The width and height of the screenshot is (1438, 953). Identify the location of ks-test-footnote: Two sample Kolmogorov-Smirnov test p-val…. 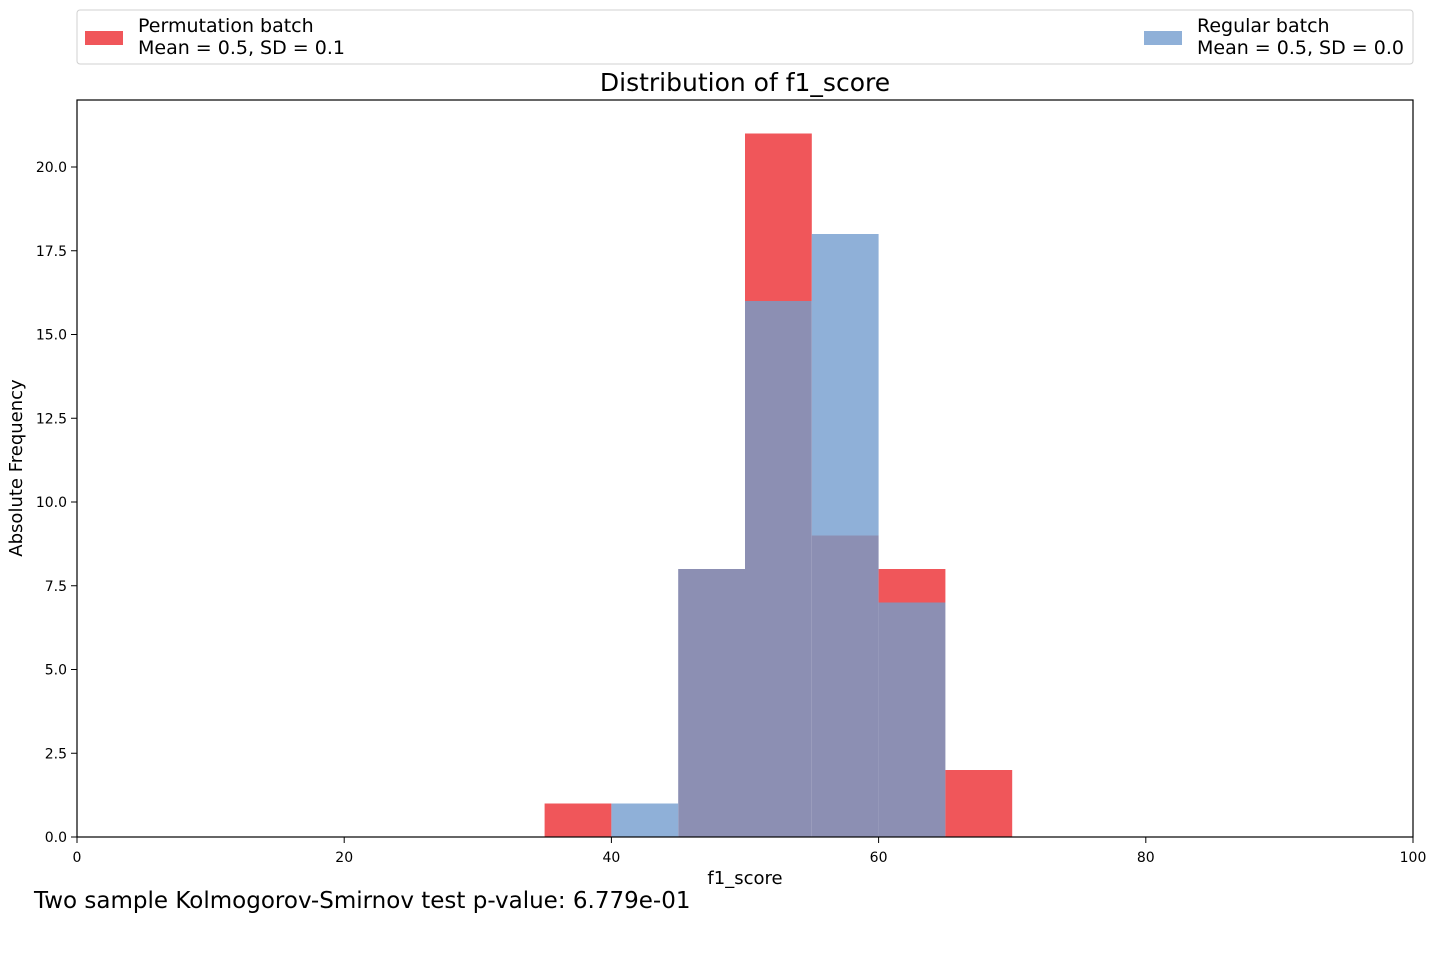
(362, 901).